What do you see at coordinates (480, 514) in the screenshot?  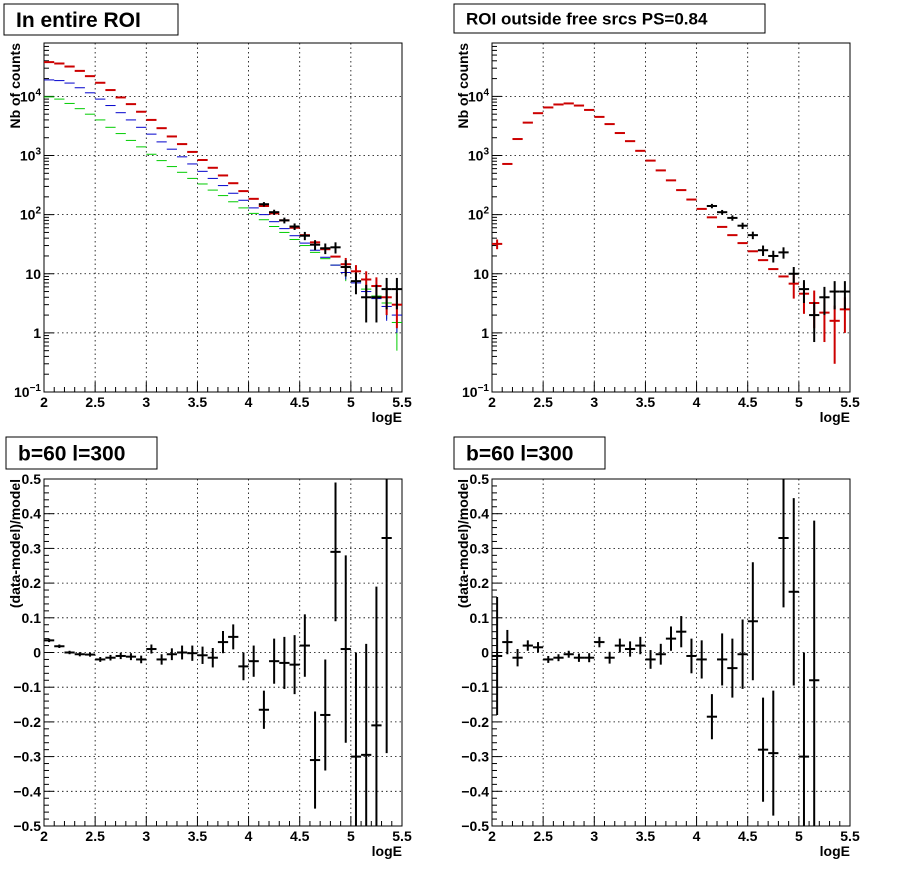 I see `y-tick-label: 0.4` at bounding box center [480, 514].